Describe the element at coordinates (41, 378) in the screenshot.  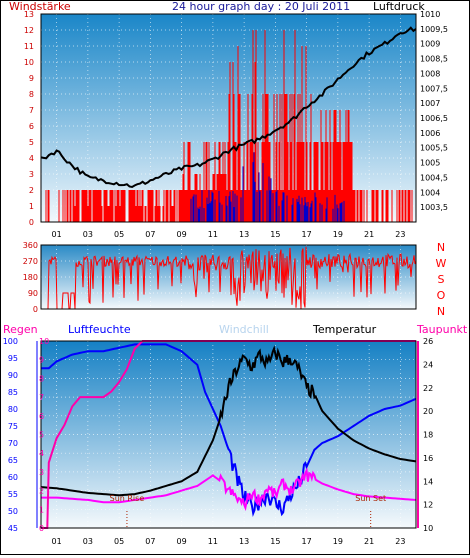
I see `regen-tick-label: 8` at that location.